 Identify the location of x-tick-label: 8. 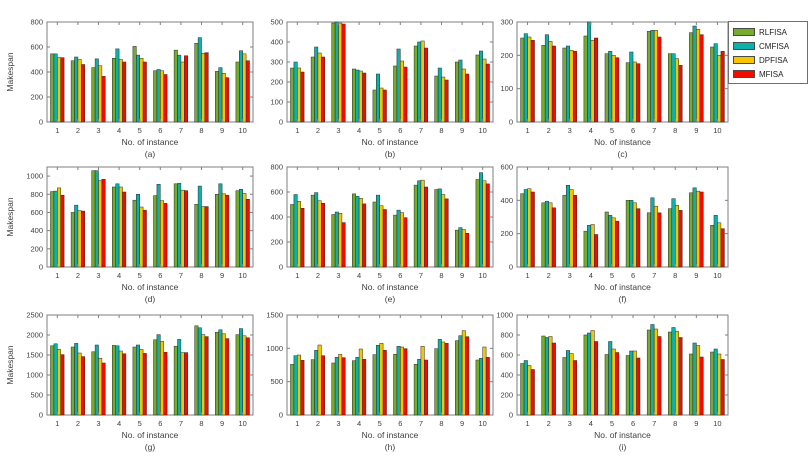
(675, 275).